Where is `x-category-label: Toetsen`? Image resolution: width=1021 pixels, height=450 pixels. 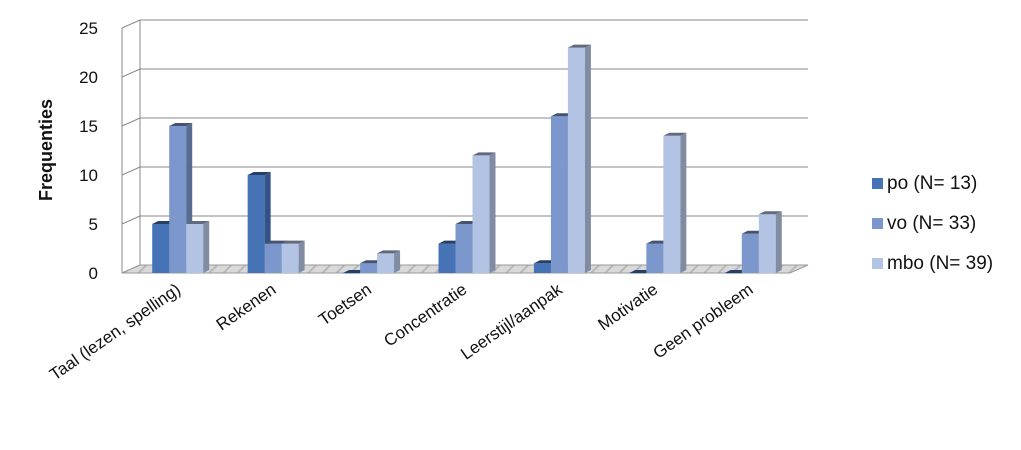
x-category-label: Toetsen is located at coordinates (345, 305).